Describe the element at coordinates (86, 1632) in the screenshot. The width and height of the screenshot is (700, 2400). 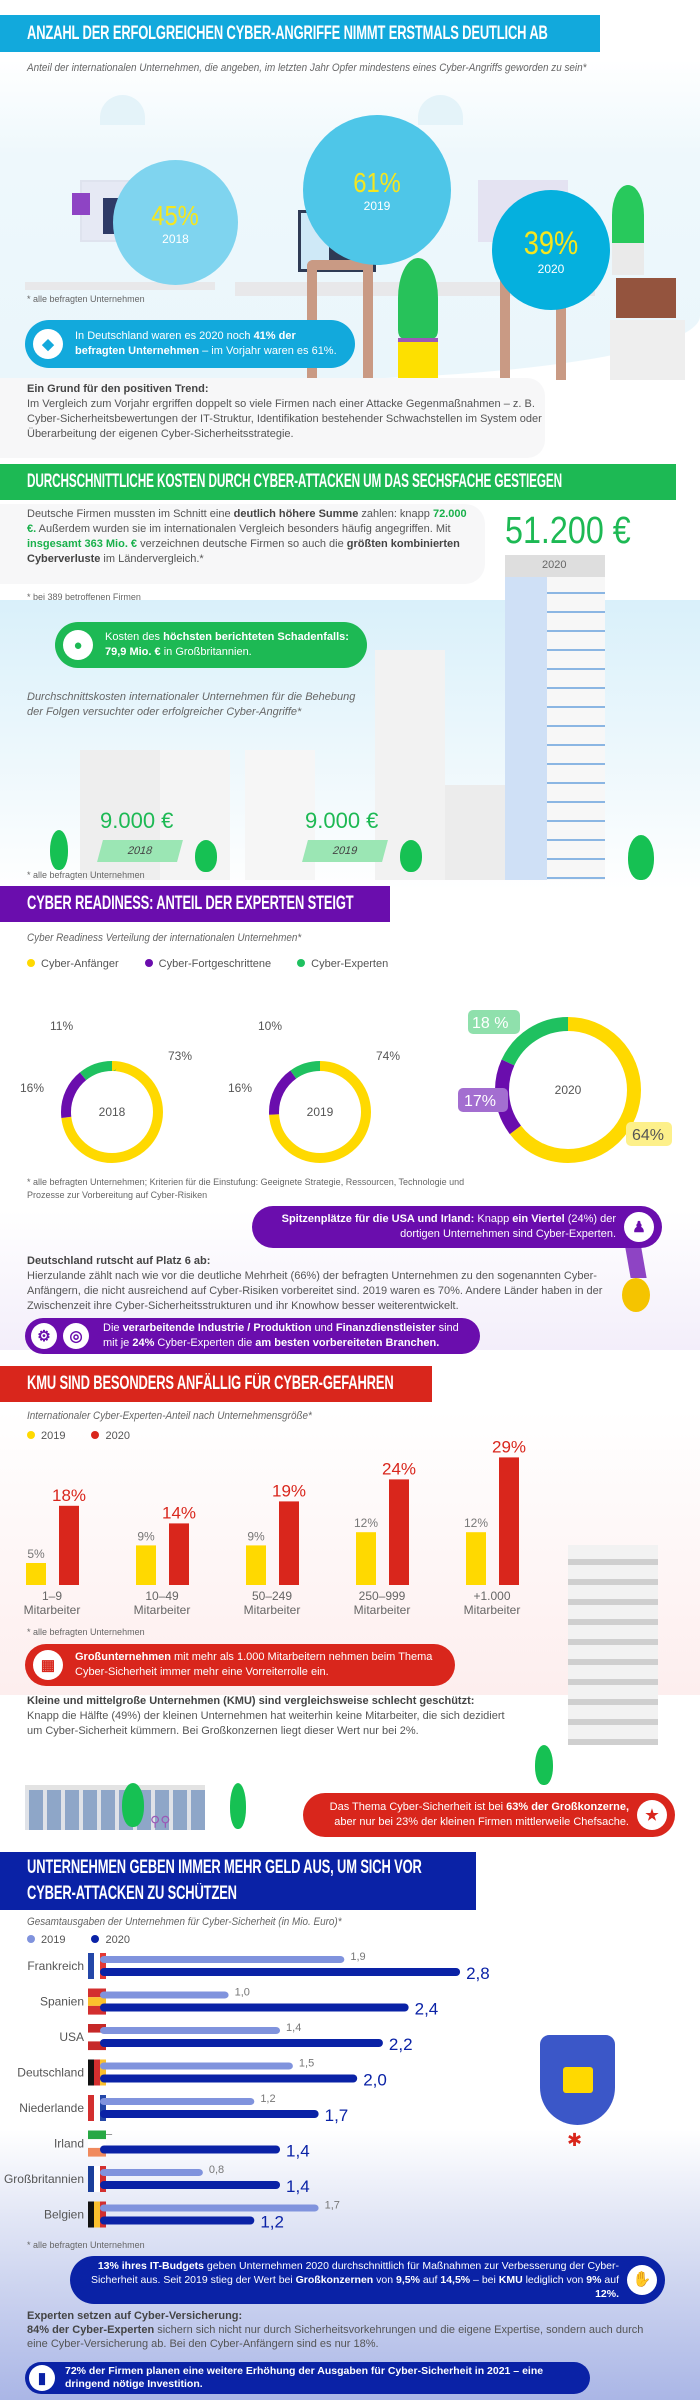
I see `section4-footnote: * alle befragten Unternehmen` at that location.